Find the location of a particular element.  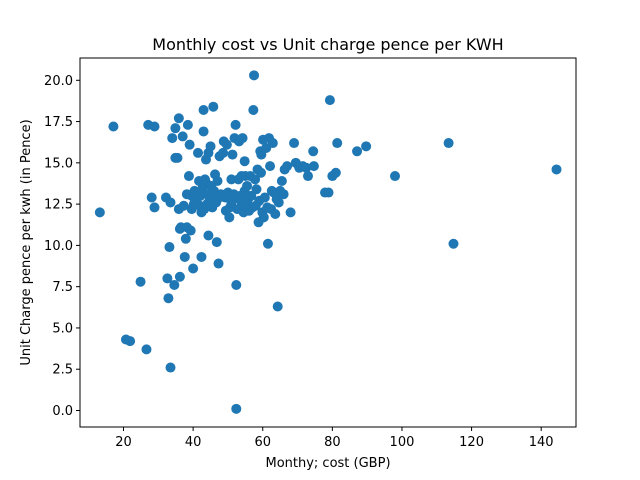

y-tick-label: 2.5 is located at coordinates (62, 370).